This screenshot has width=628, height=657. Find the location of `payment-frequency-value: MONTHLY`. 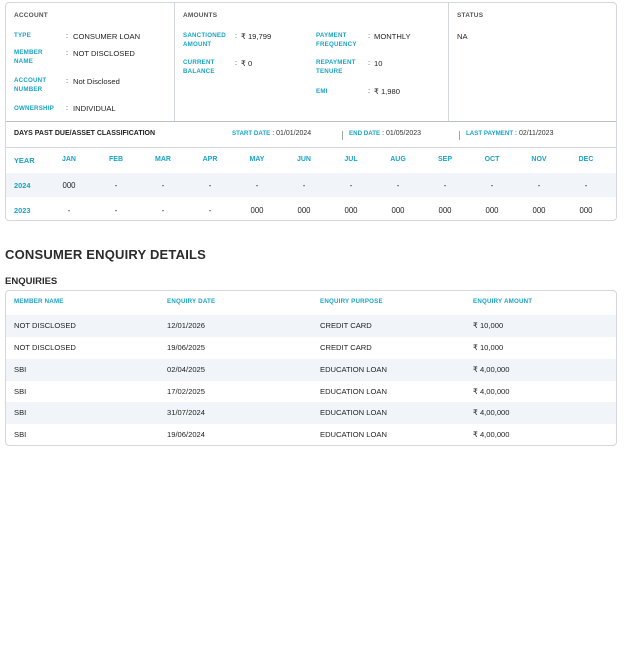

payment-frequency-value: MONTHLY is located at coordinates (392, 36).